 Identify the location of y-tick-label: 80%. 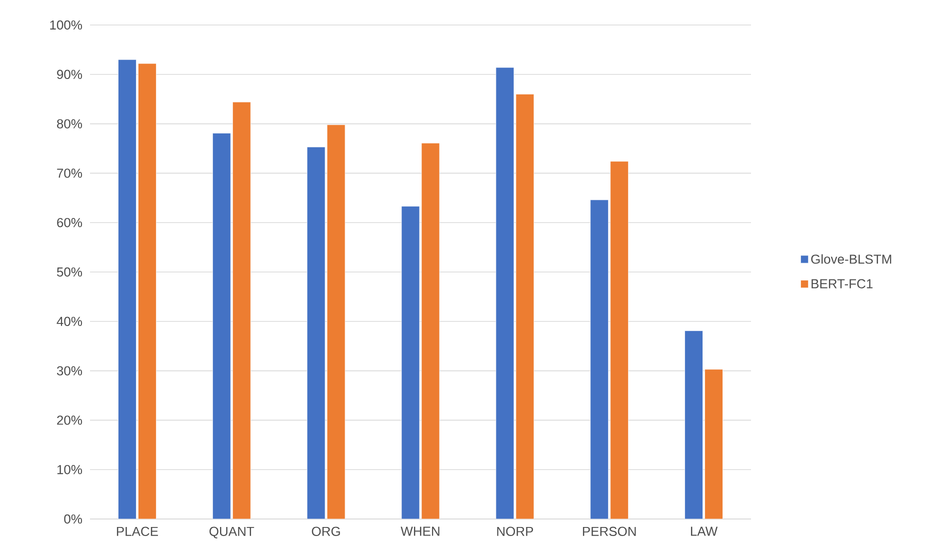
(69, 123).